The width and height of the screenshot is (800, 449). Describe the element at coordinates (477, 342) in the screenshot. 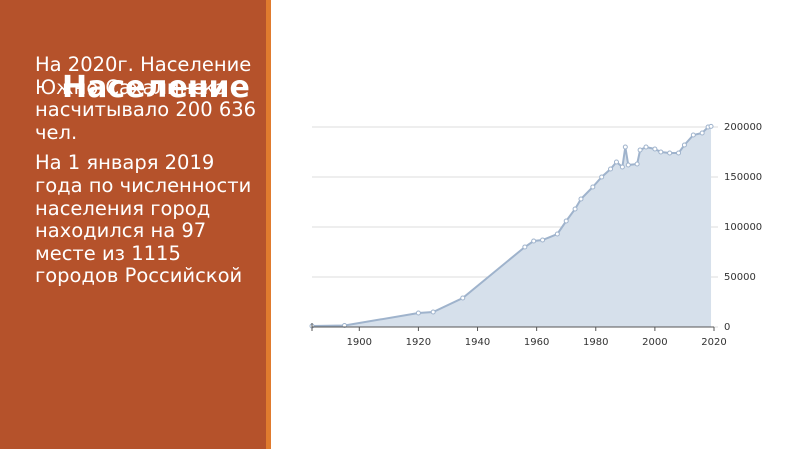

I see `x-tick-label: 1940` at that location.